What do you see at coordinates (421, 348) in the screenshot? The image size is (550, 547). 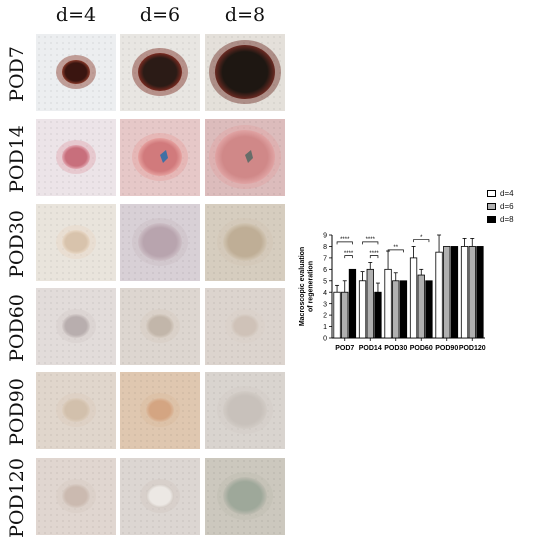 I see `x-tick-label: POD60` at bounding box center [421, 348].